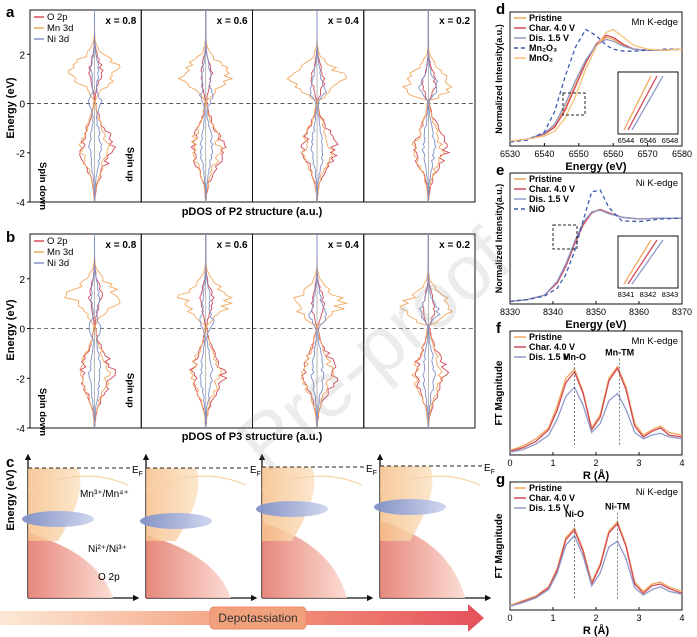 The height and width of the screenshot is (637, 697). I want to click on x-tick-label: 6540, so click(544, 154).